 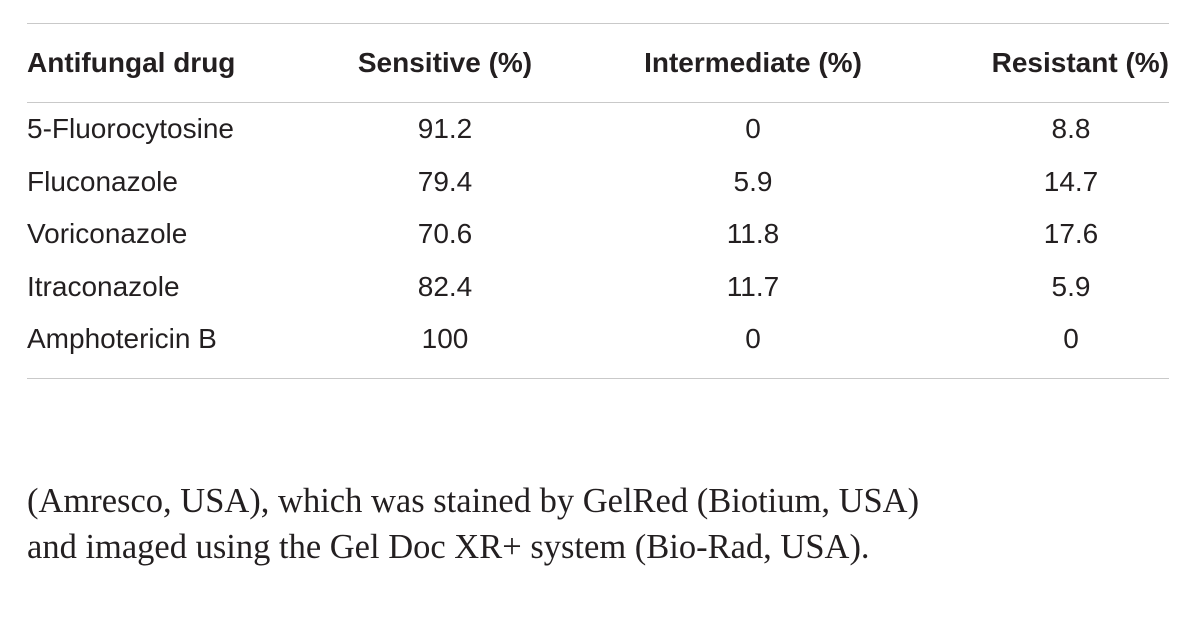 What do you see at coordinates (445, 286) in the screenshot?
I see `sensitive-cell: 82.4` at bounding box center [445, 286].